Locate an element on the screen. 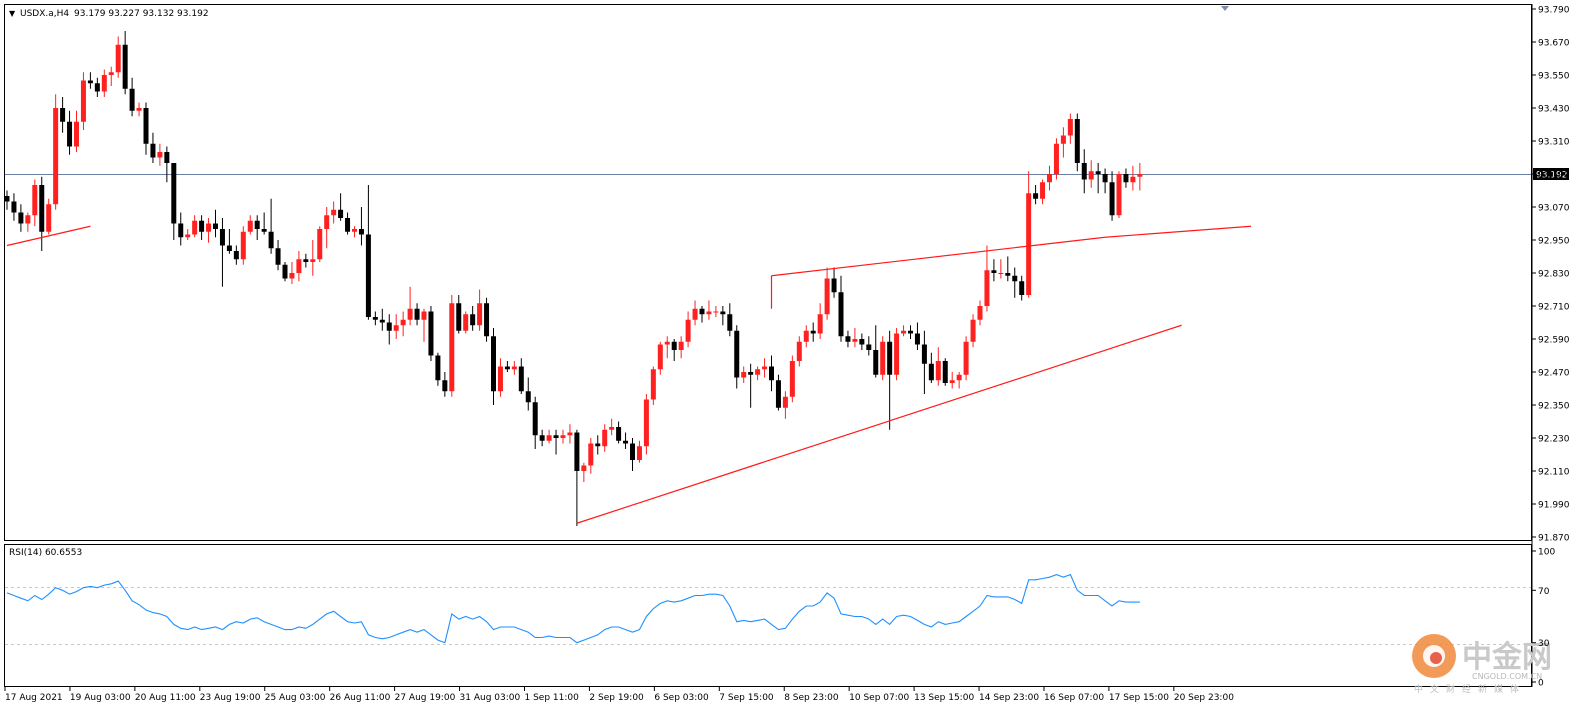 The image size is (1576, 710). time-tick-label: 2 Sep 19:00 is located at coordinates (616, 698).